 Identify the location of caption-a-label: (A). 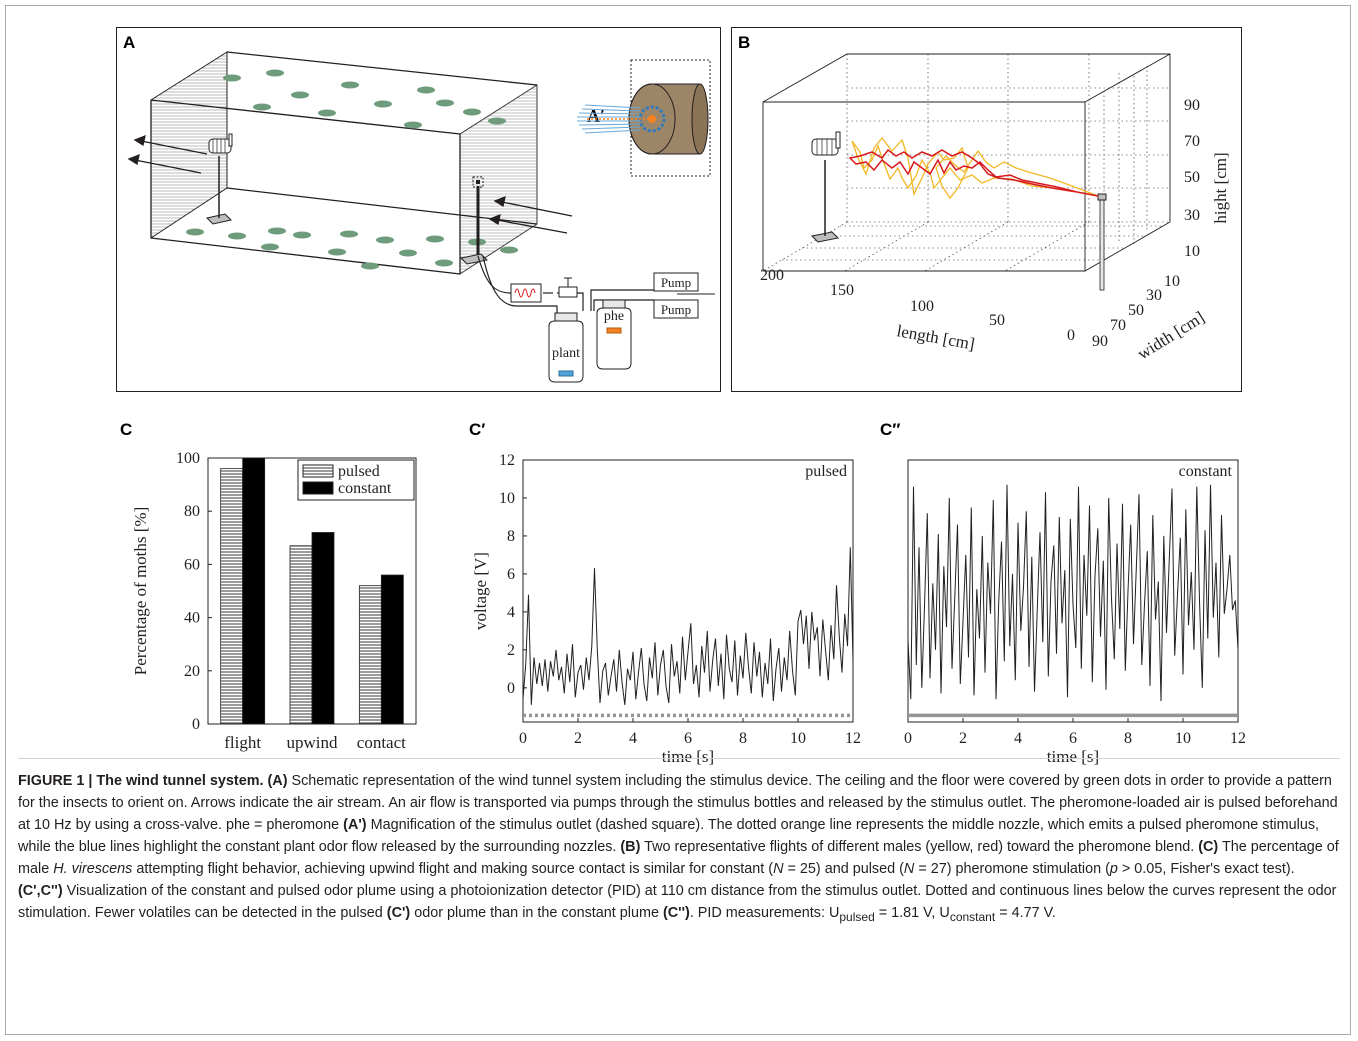
(277, 781).